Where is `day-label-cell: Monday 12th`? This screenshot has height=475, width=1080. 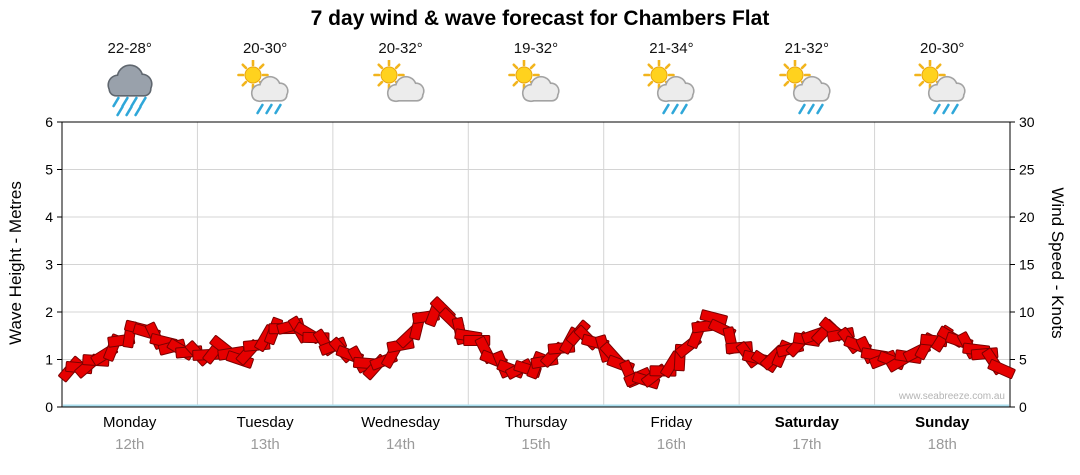
day-label-cell: Monday 12th is located at coordinates (129, 433).